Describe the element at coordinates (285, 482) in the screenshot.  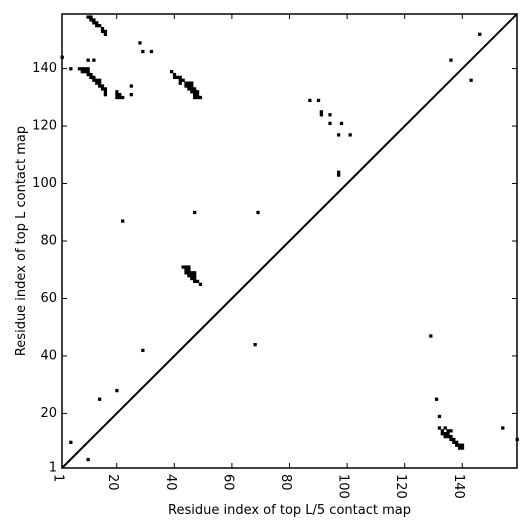
I see `x-tick-label: 80` at that location.